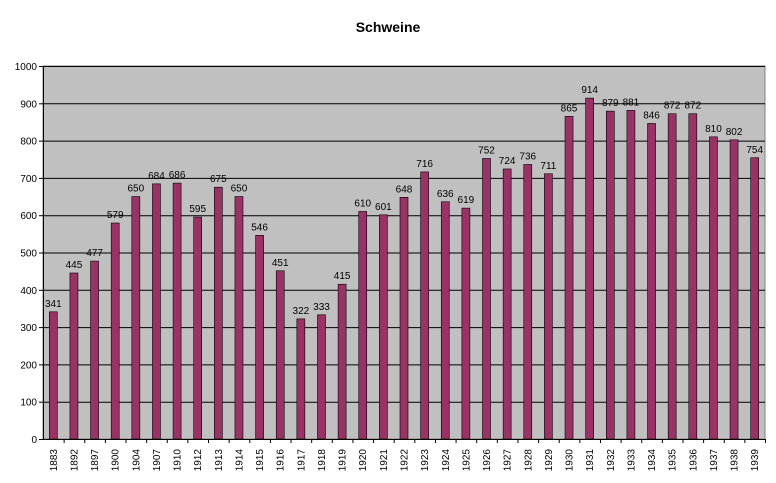 The height and width of the screenshot is (483, 776). Describe the element at coordinates (486, 299) in the screenshot. I see `bar-1926` at that location.